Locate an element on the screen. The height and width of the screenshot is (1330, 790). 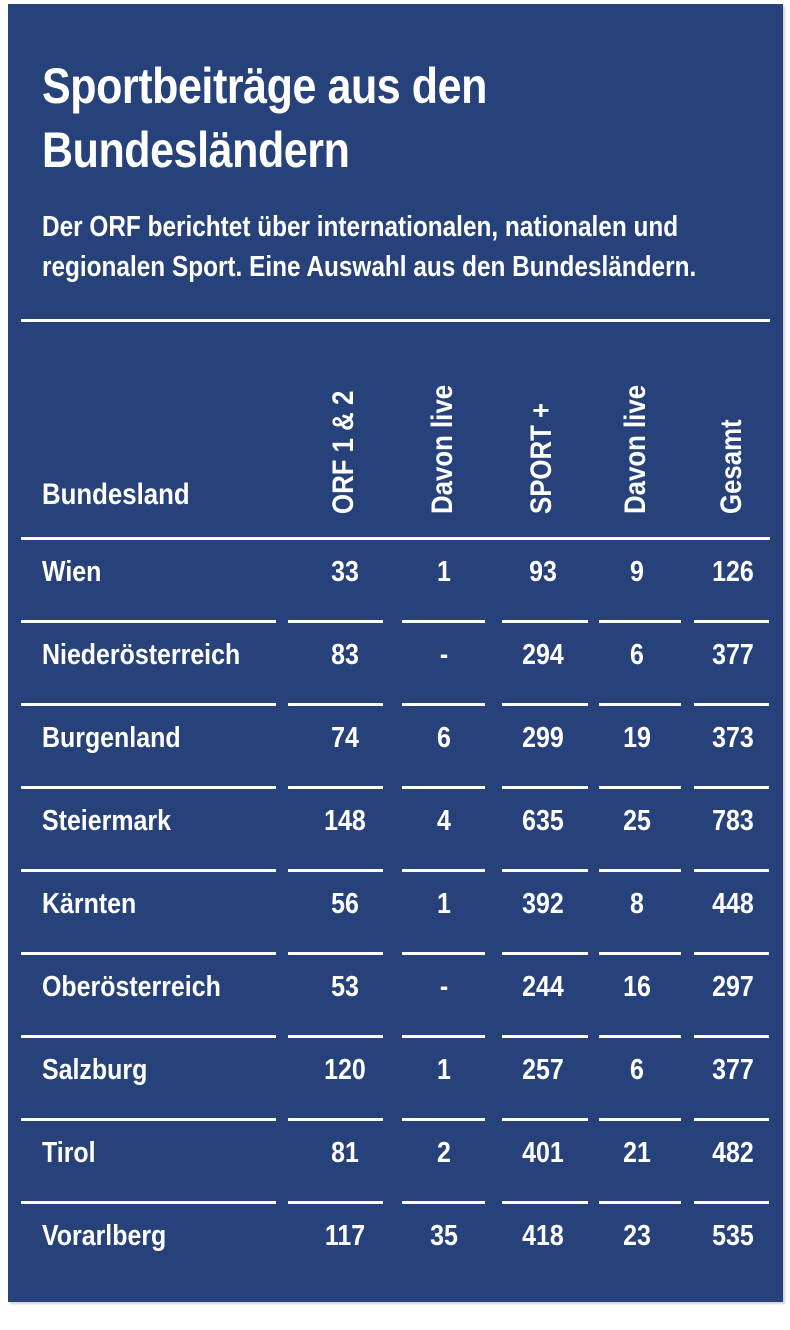
row-label: Steiermark is located at coordinates (106, 821).